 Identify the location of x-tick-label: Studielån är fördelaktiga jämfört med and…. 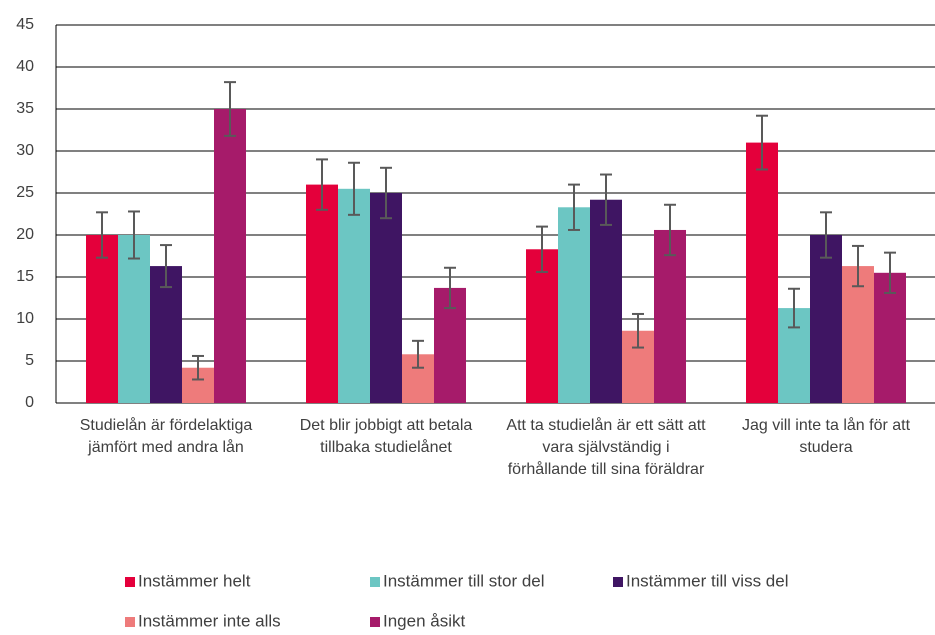
(166, 436).